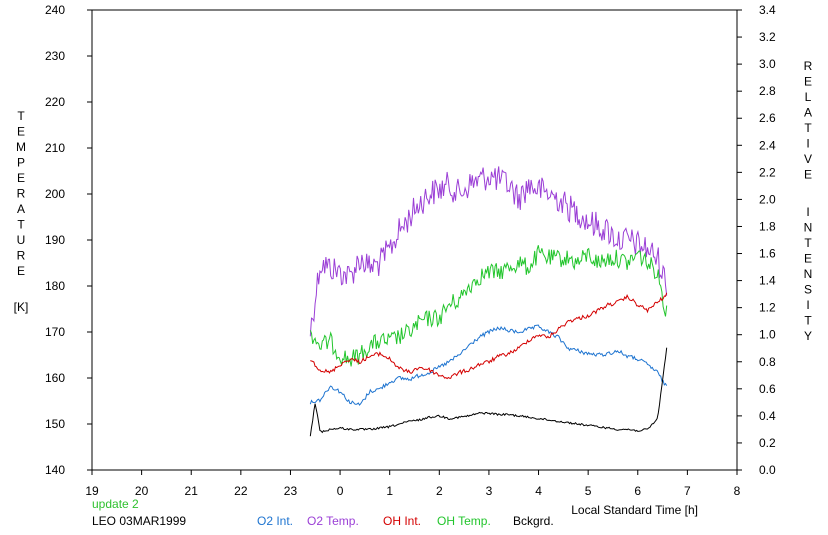  What do you see at coordinates (808, 159) in the screenshot?
I see `y-right-label-letter: V` at bounding box center [808, 159].